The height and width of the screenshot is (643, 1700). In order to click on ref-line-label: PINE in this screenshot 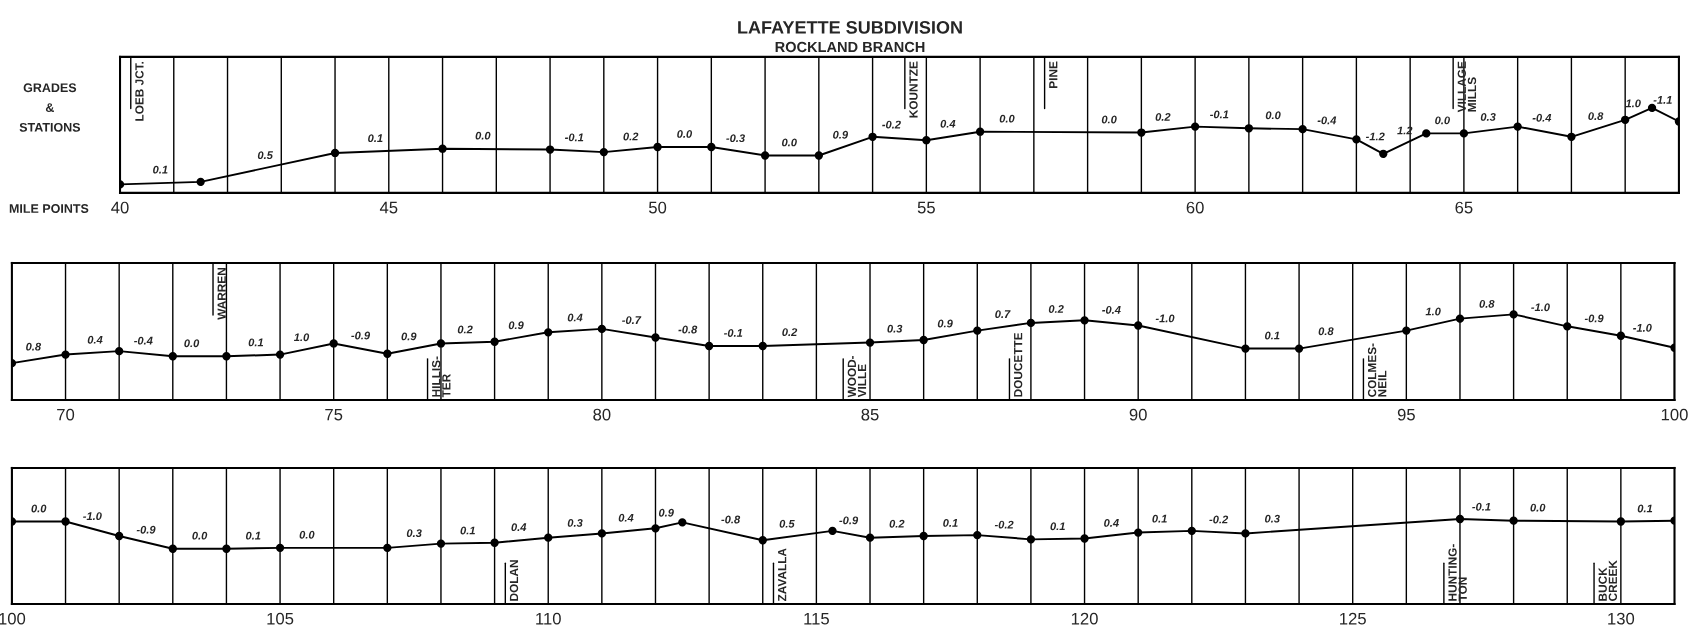, I will do `click(1053, 74)`.